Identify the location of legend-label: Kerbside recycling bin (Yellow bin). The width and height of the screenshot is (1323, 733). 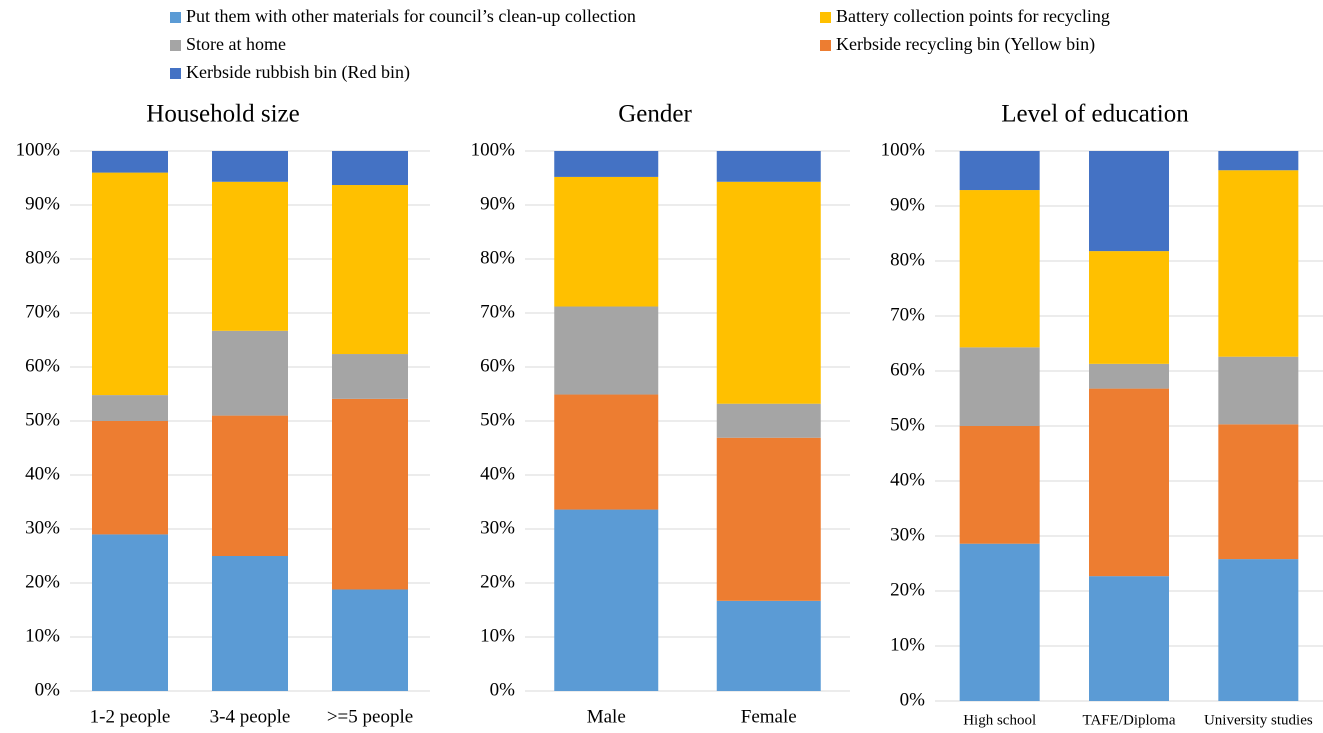
(965, 44).